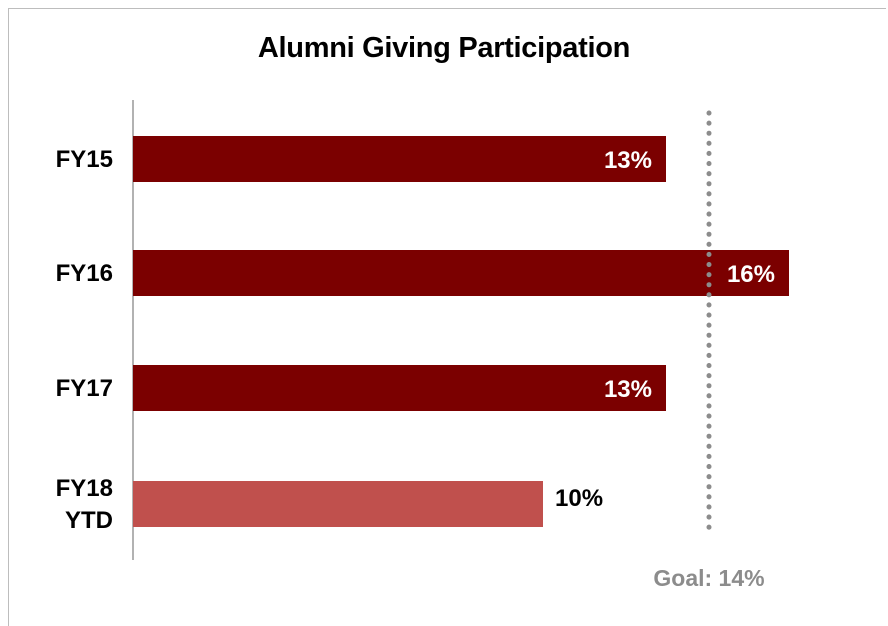 Image resolution: width=888 pixels, height=626 pixels. Describe the element at coordinates (84, 388) in the screenshot. I see `category-label-2: FY17` at that location.